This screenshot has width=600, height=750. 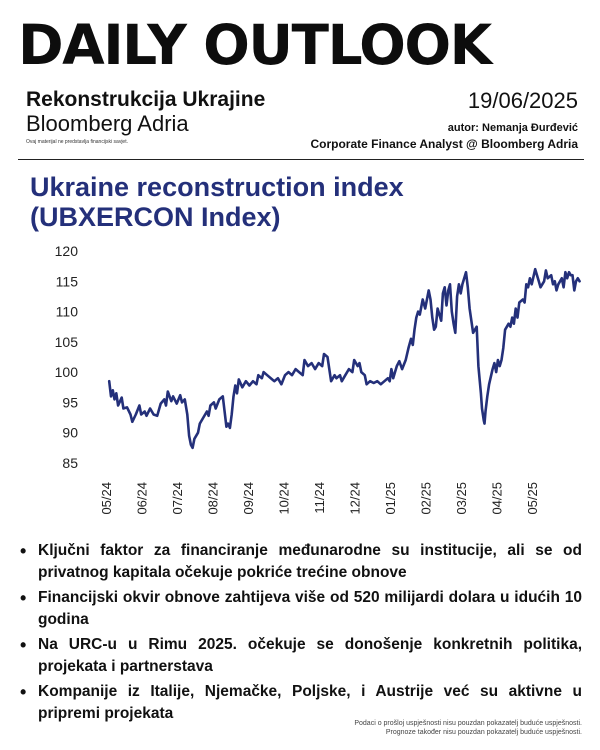 What do you see at coordinates (248, 498) in the screenshot?
I see `x-tick-label: 09/24` at bounding box center [248, 498].